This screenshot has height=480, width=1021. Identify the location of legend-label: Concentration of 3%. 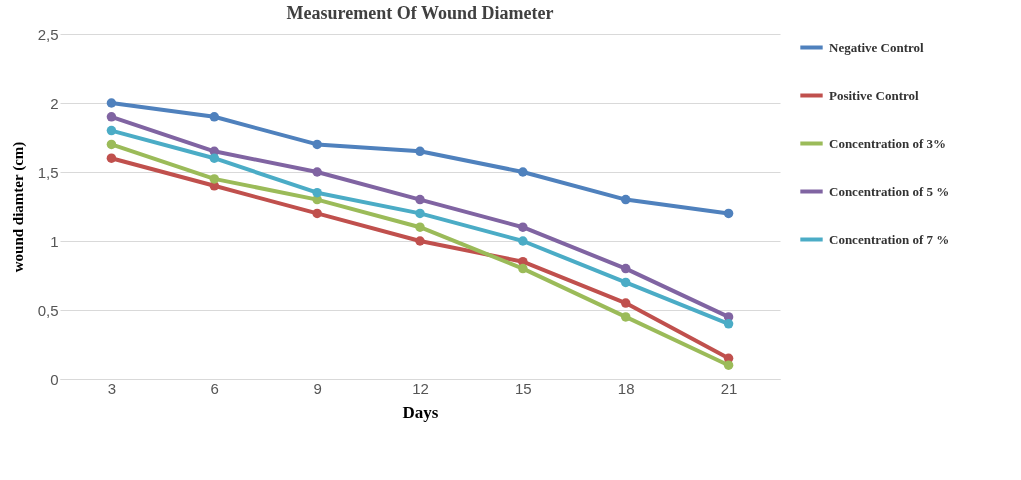
(887, 143).